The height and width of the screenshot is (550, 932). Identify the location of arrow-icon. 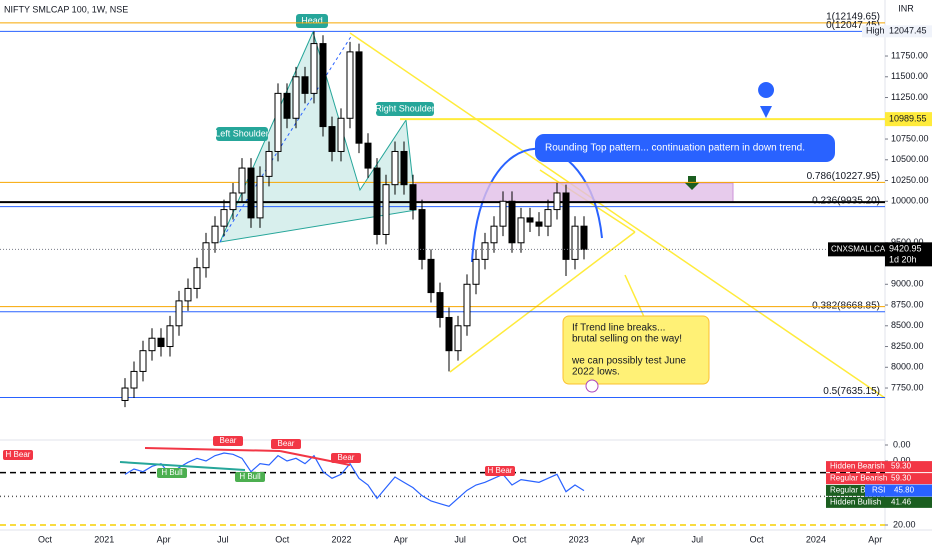
(692, 183).